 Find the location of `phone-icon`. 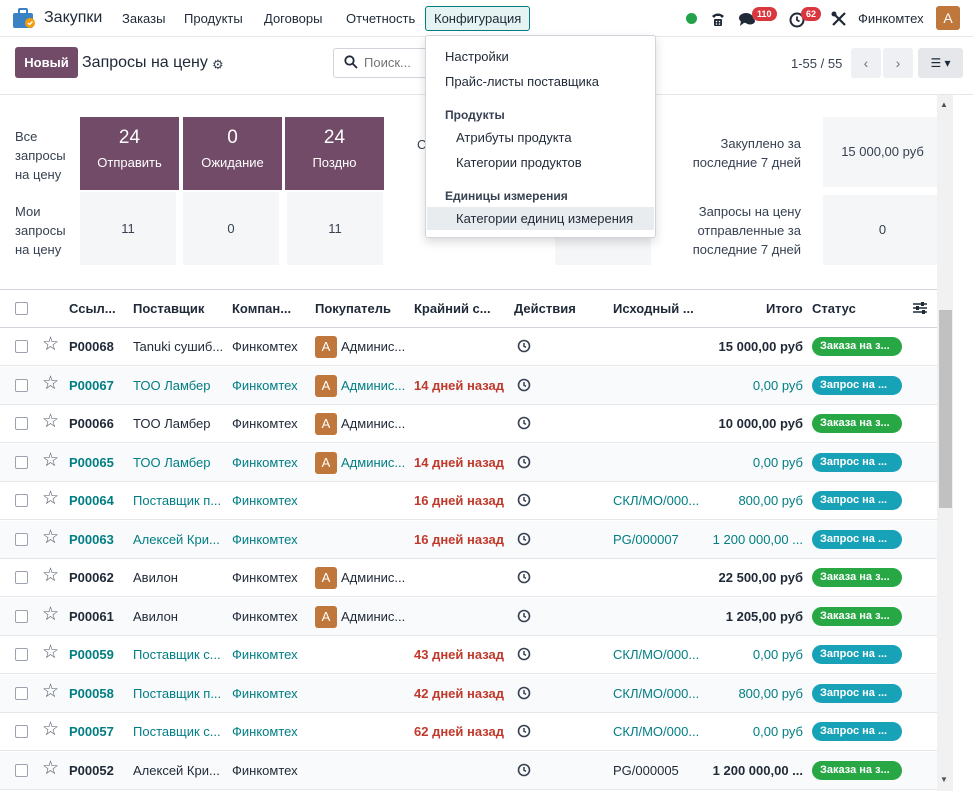

phone-icon is located at coordinates (718, 19).